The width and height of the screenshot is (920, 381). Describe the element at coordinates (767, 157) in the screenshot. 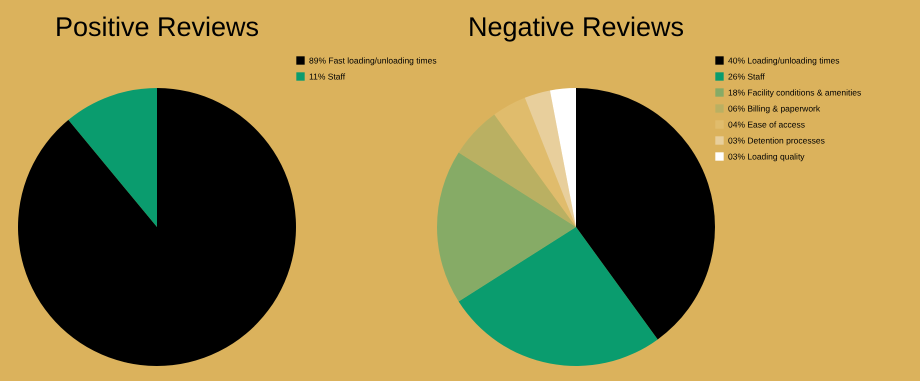

I see `legend-label: 03% Loading quality` at that location.